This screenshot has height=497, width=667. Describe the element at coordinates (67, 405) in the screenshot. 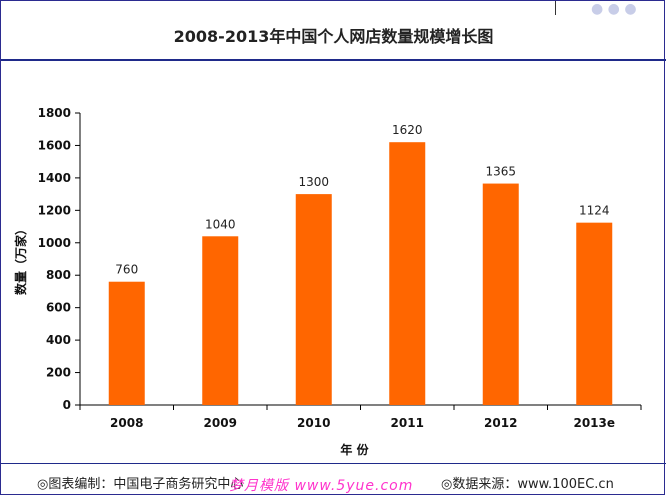

I see `y-tick-label: 0` at that location.